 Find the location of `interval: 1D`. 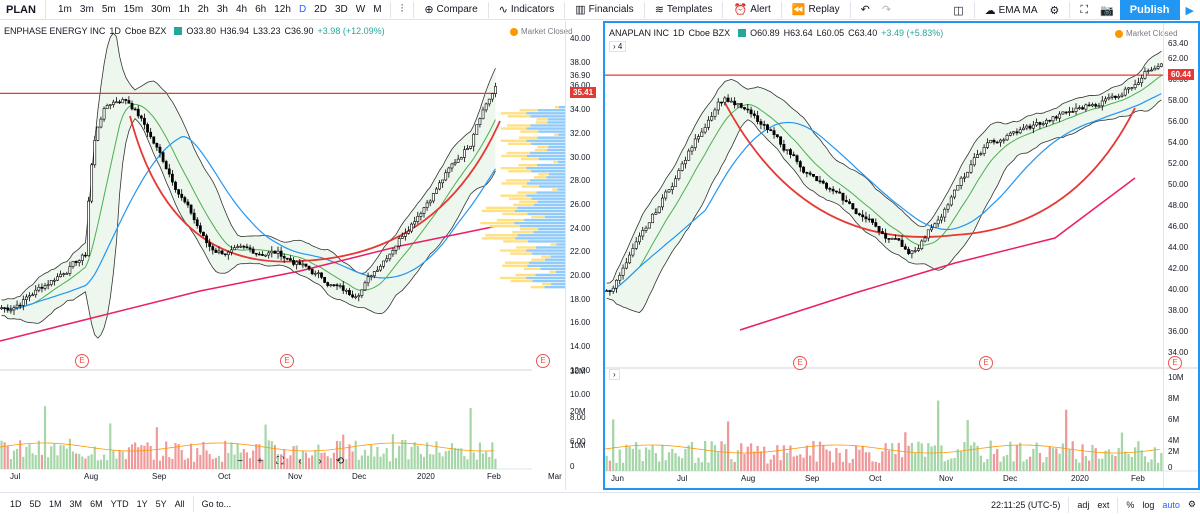

interval: 1D is located at coordinates (115, 31).